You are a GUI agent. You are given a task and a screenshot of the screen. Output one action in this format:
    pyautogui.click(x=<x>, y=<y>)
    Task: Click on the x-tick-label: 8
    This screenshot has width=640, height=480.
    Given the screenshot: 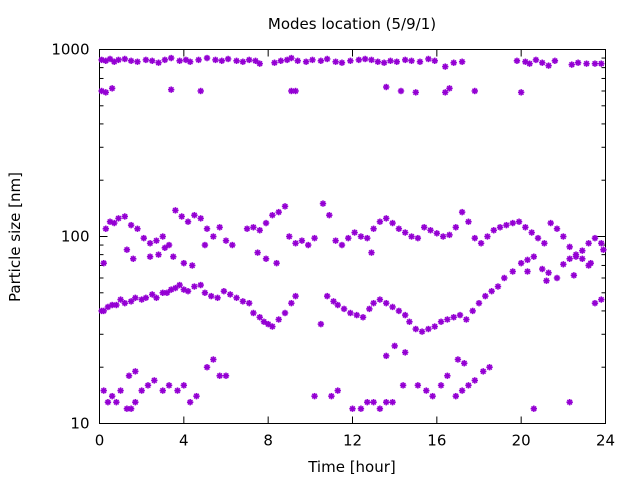 What is the action you would take?
    pyautogui.click(x=268, y=441)
    